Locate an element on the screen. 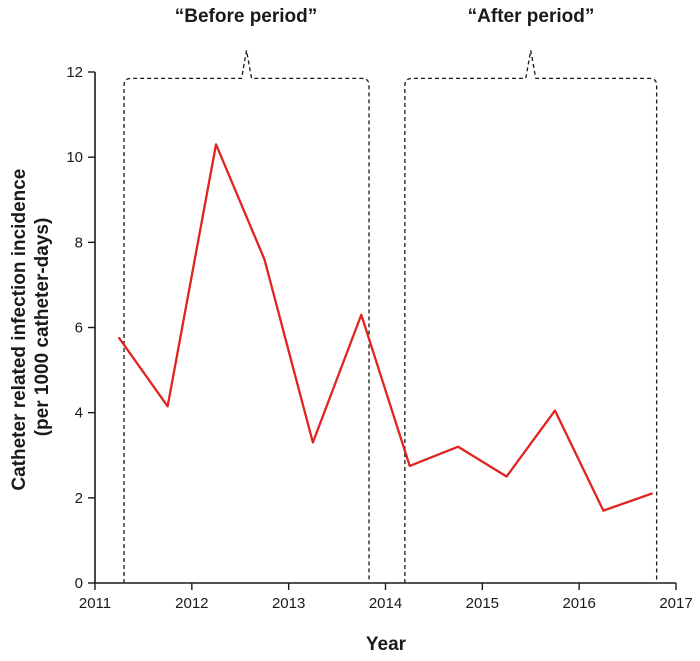  after-period-label: “After period” is located at coordinates (531, 16).